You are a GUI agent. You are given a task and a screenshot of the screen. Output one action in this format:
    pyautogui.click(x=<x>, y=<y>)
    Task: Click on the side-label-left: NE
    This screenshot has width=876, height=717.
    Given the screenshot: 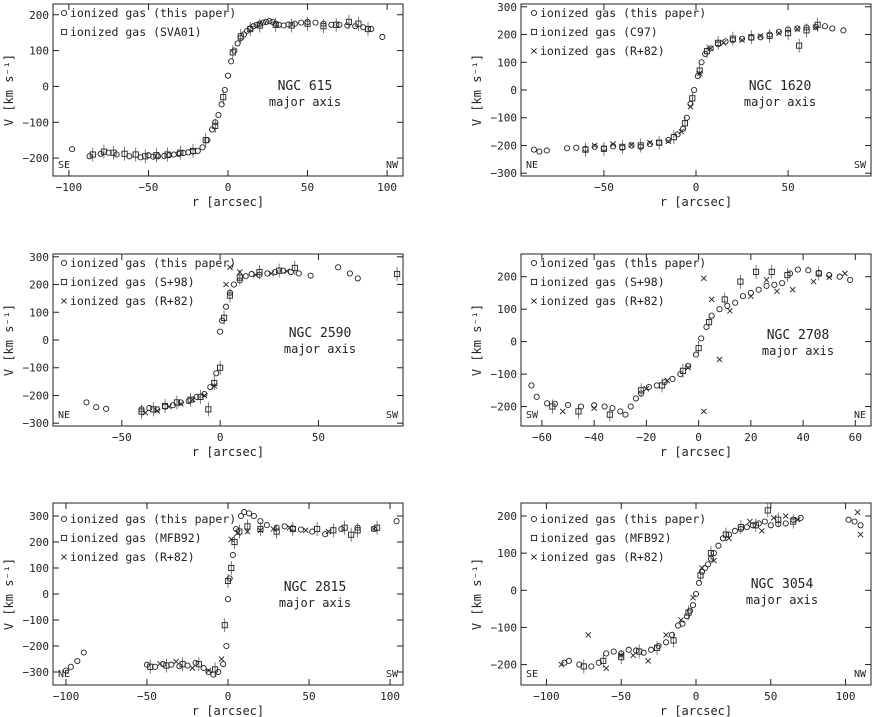 What is the action you would take?
    pyautogui.click(x=64, y=415)
    